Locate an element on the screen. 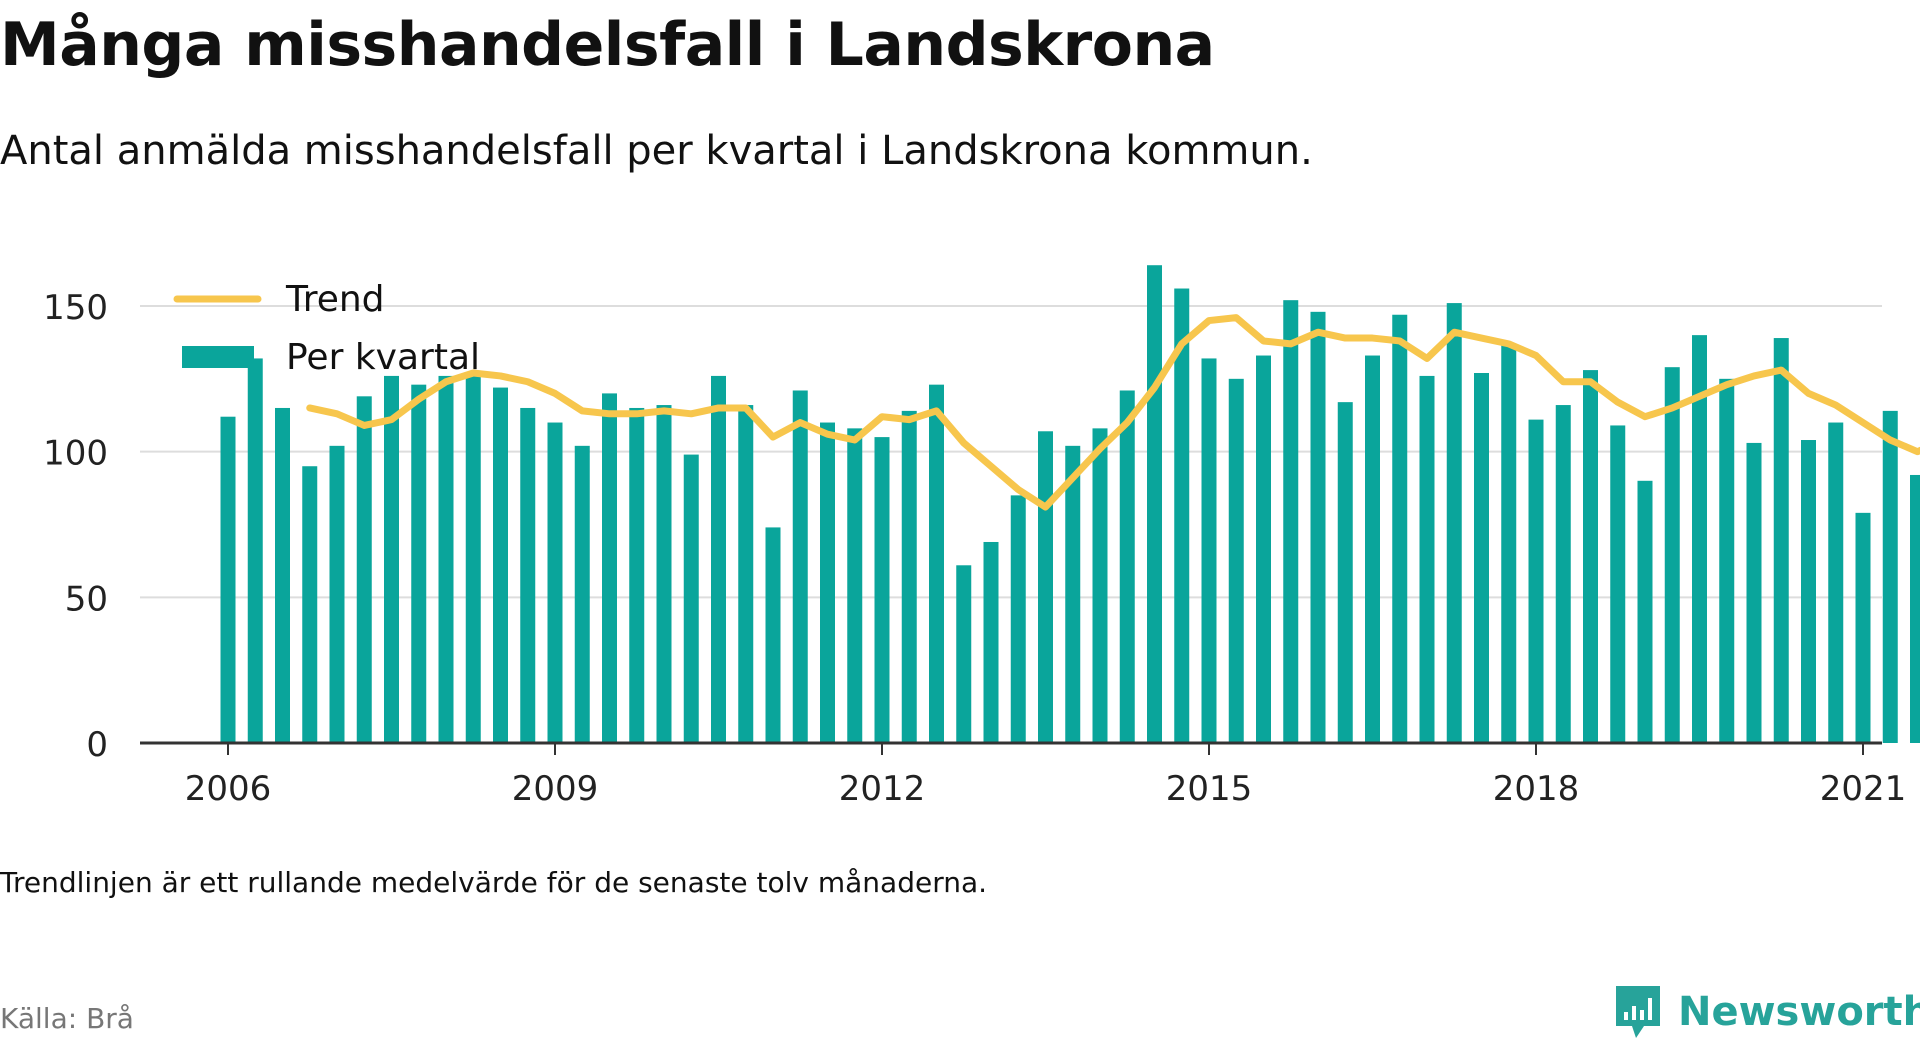 The height and width of the screenshot is (1042, 1920). y-tick-label: 150 is located at coordinates (75, 308).